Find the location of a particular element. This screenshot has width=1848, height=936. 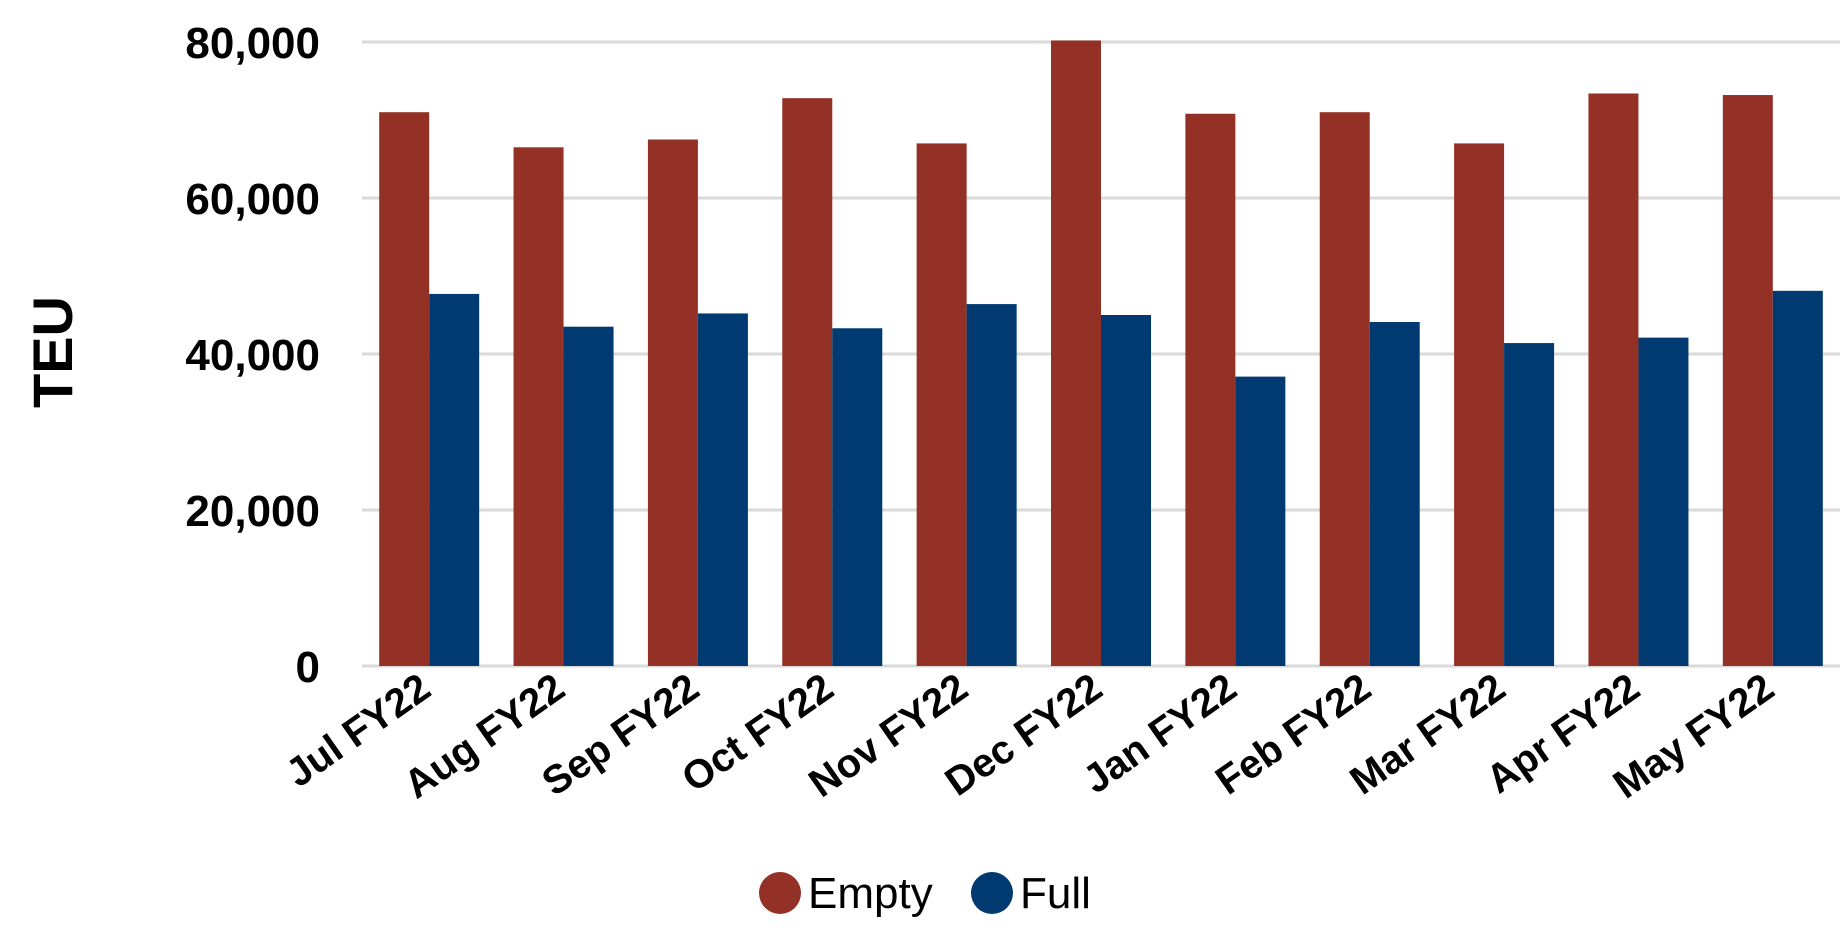

bar-empty-nov-fy22 is located at coordinates (941, 404).